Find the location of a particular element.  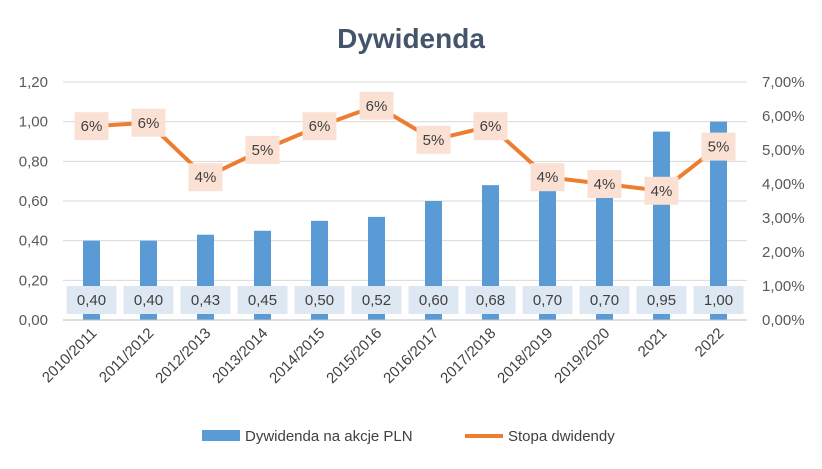

line-path is located at coordinates (405, 148).